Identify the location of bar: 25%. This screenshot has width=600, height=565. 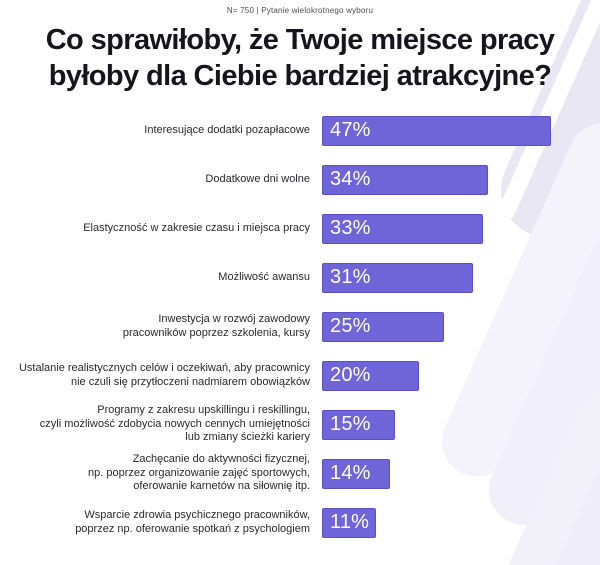
(383, 326).